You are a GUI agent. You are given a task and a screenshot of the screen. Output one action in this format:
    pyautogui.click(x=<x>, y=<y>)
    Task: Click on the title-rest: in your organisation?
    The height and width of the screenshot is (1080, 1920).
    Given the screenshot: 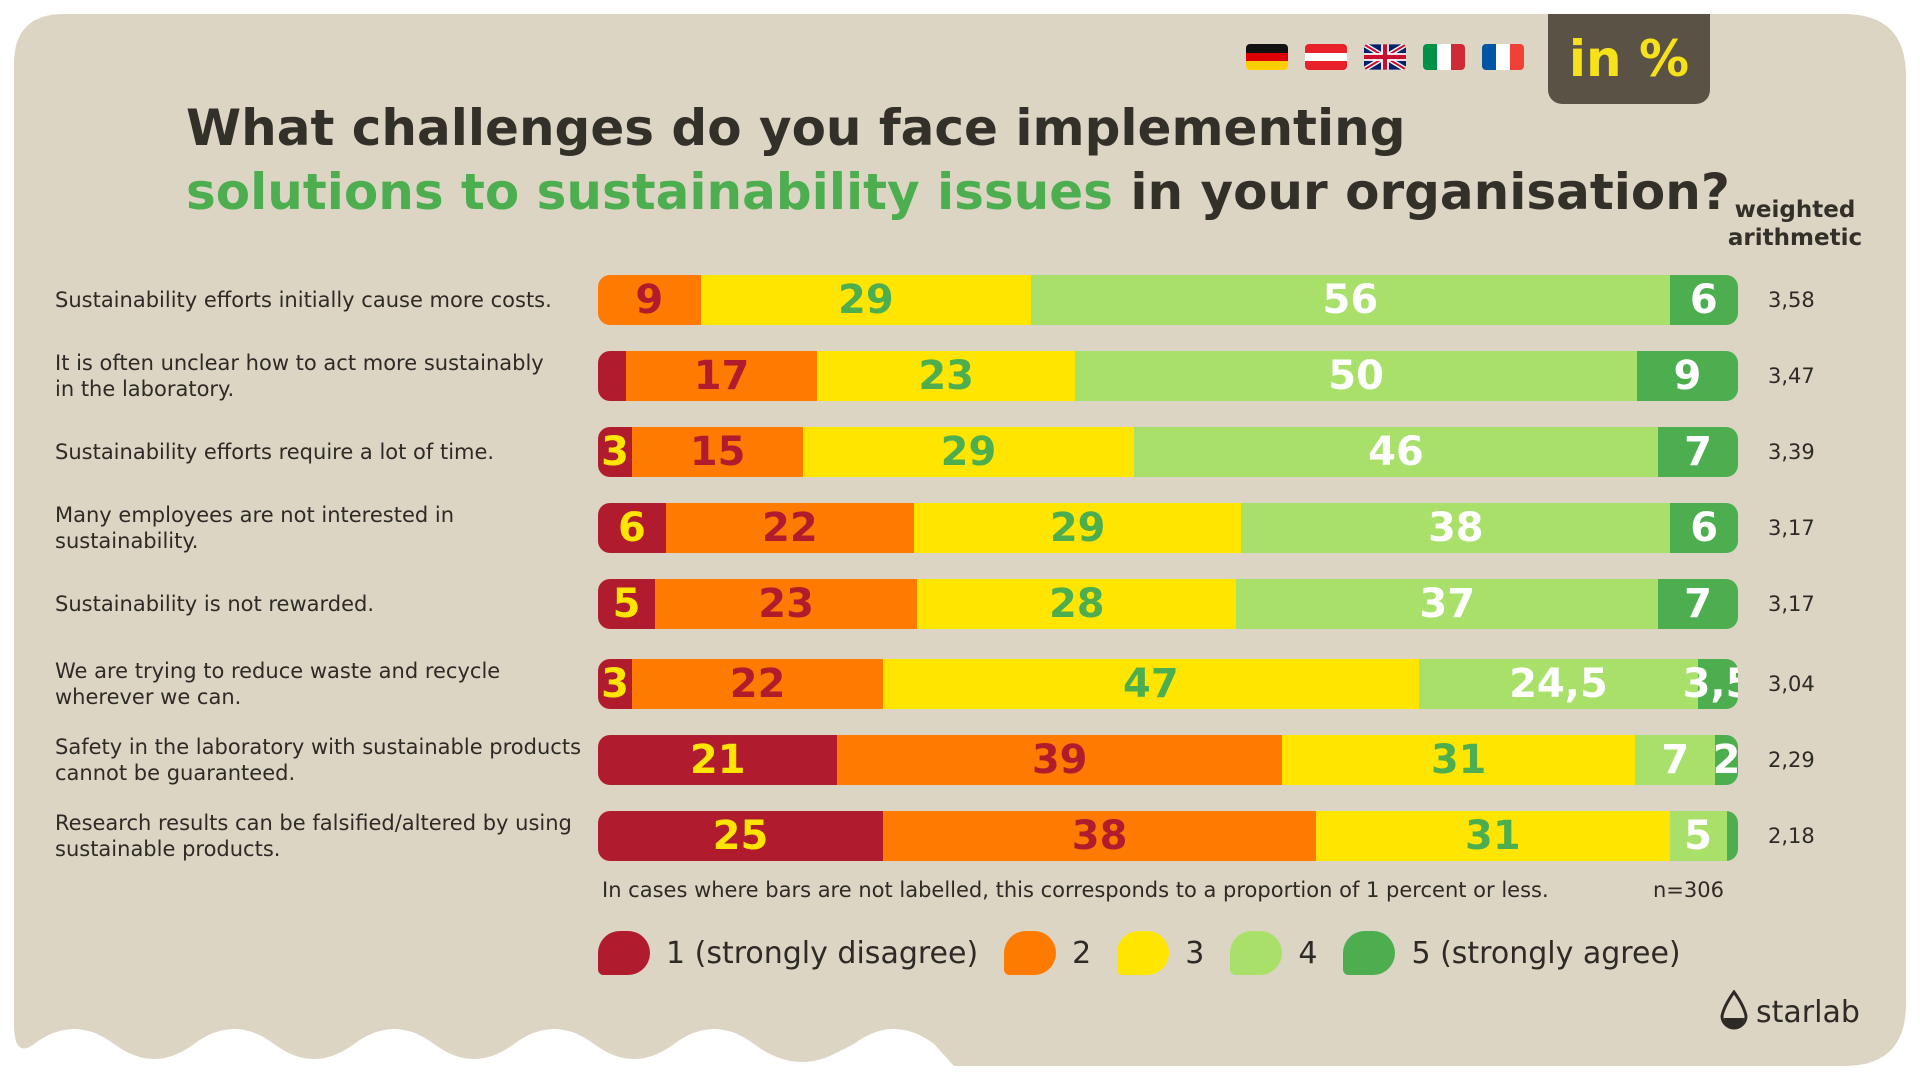 What is the action you would take?
    pyautogui.click(x=1421, y=192)
    